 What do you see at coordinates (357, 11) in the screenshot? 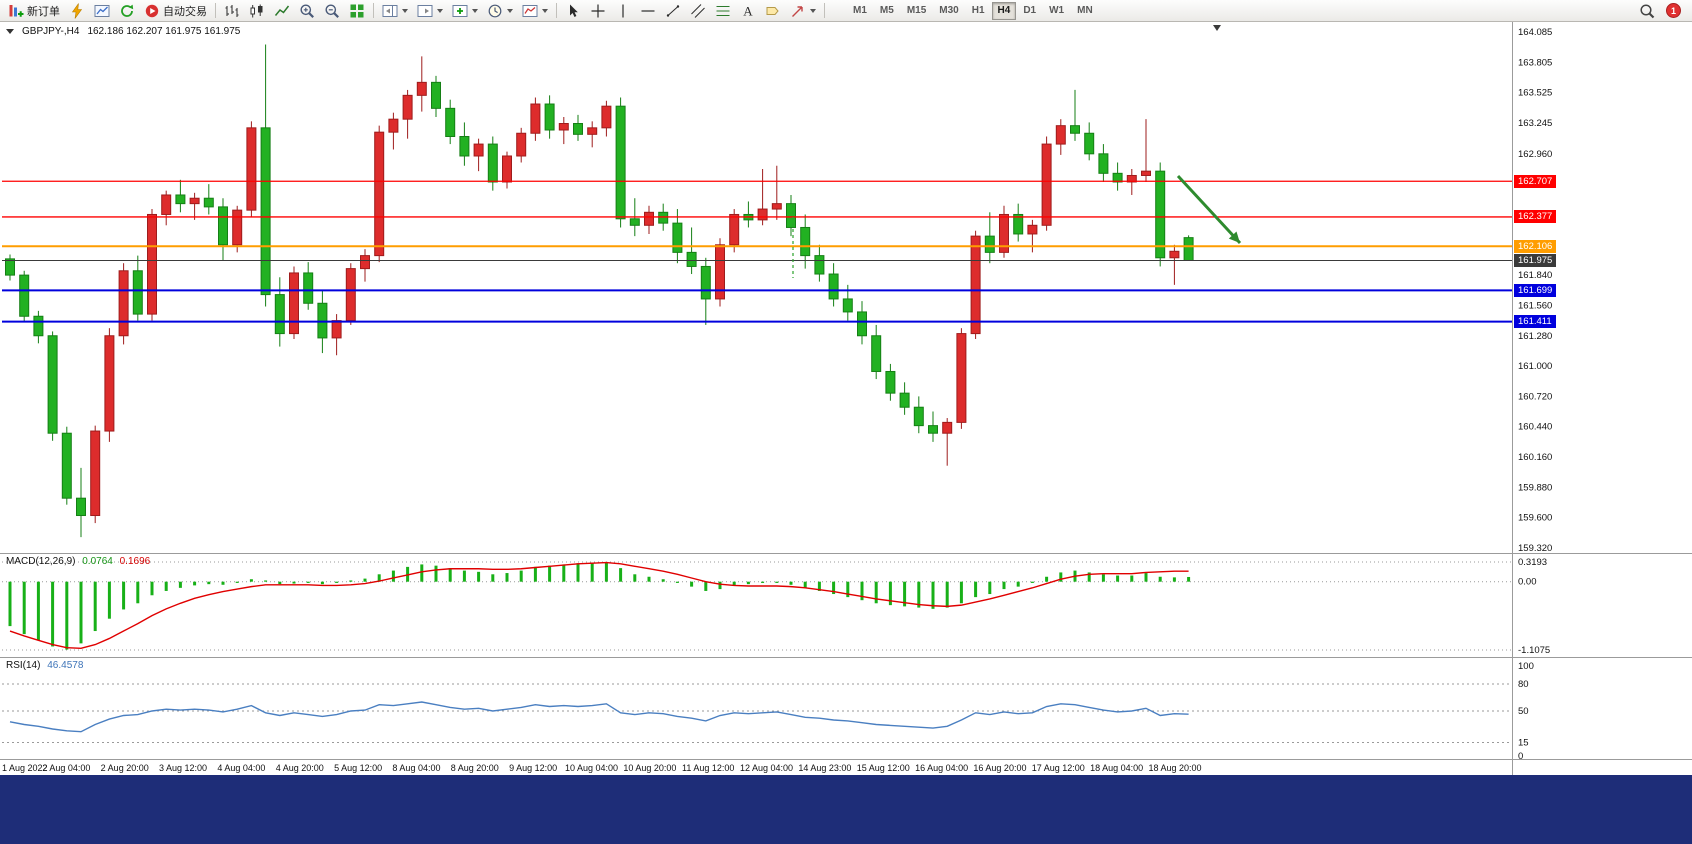
I see `tile-windows-button` at bounding box center [357, 11].